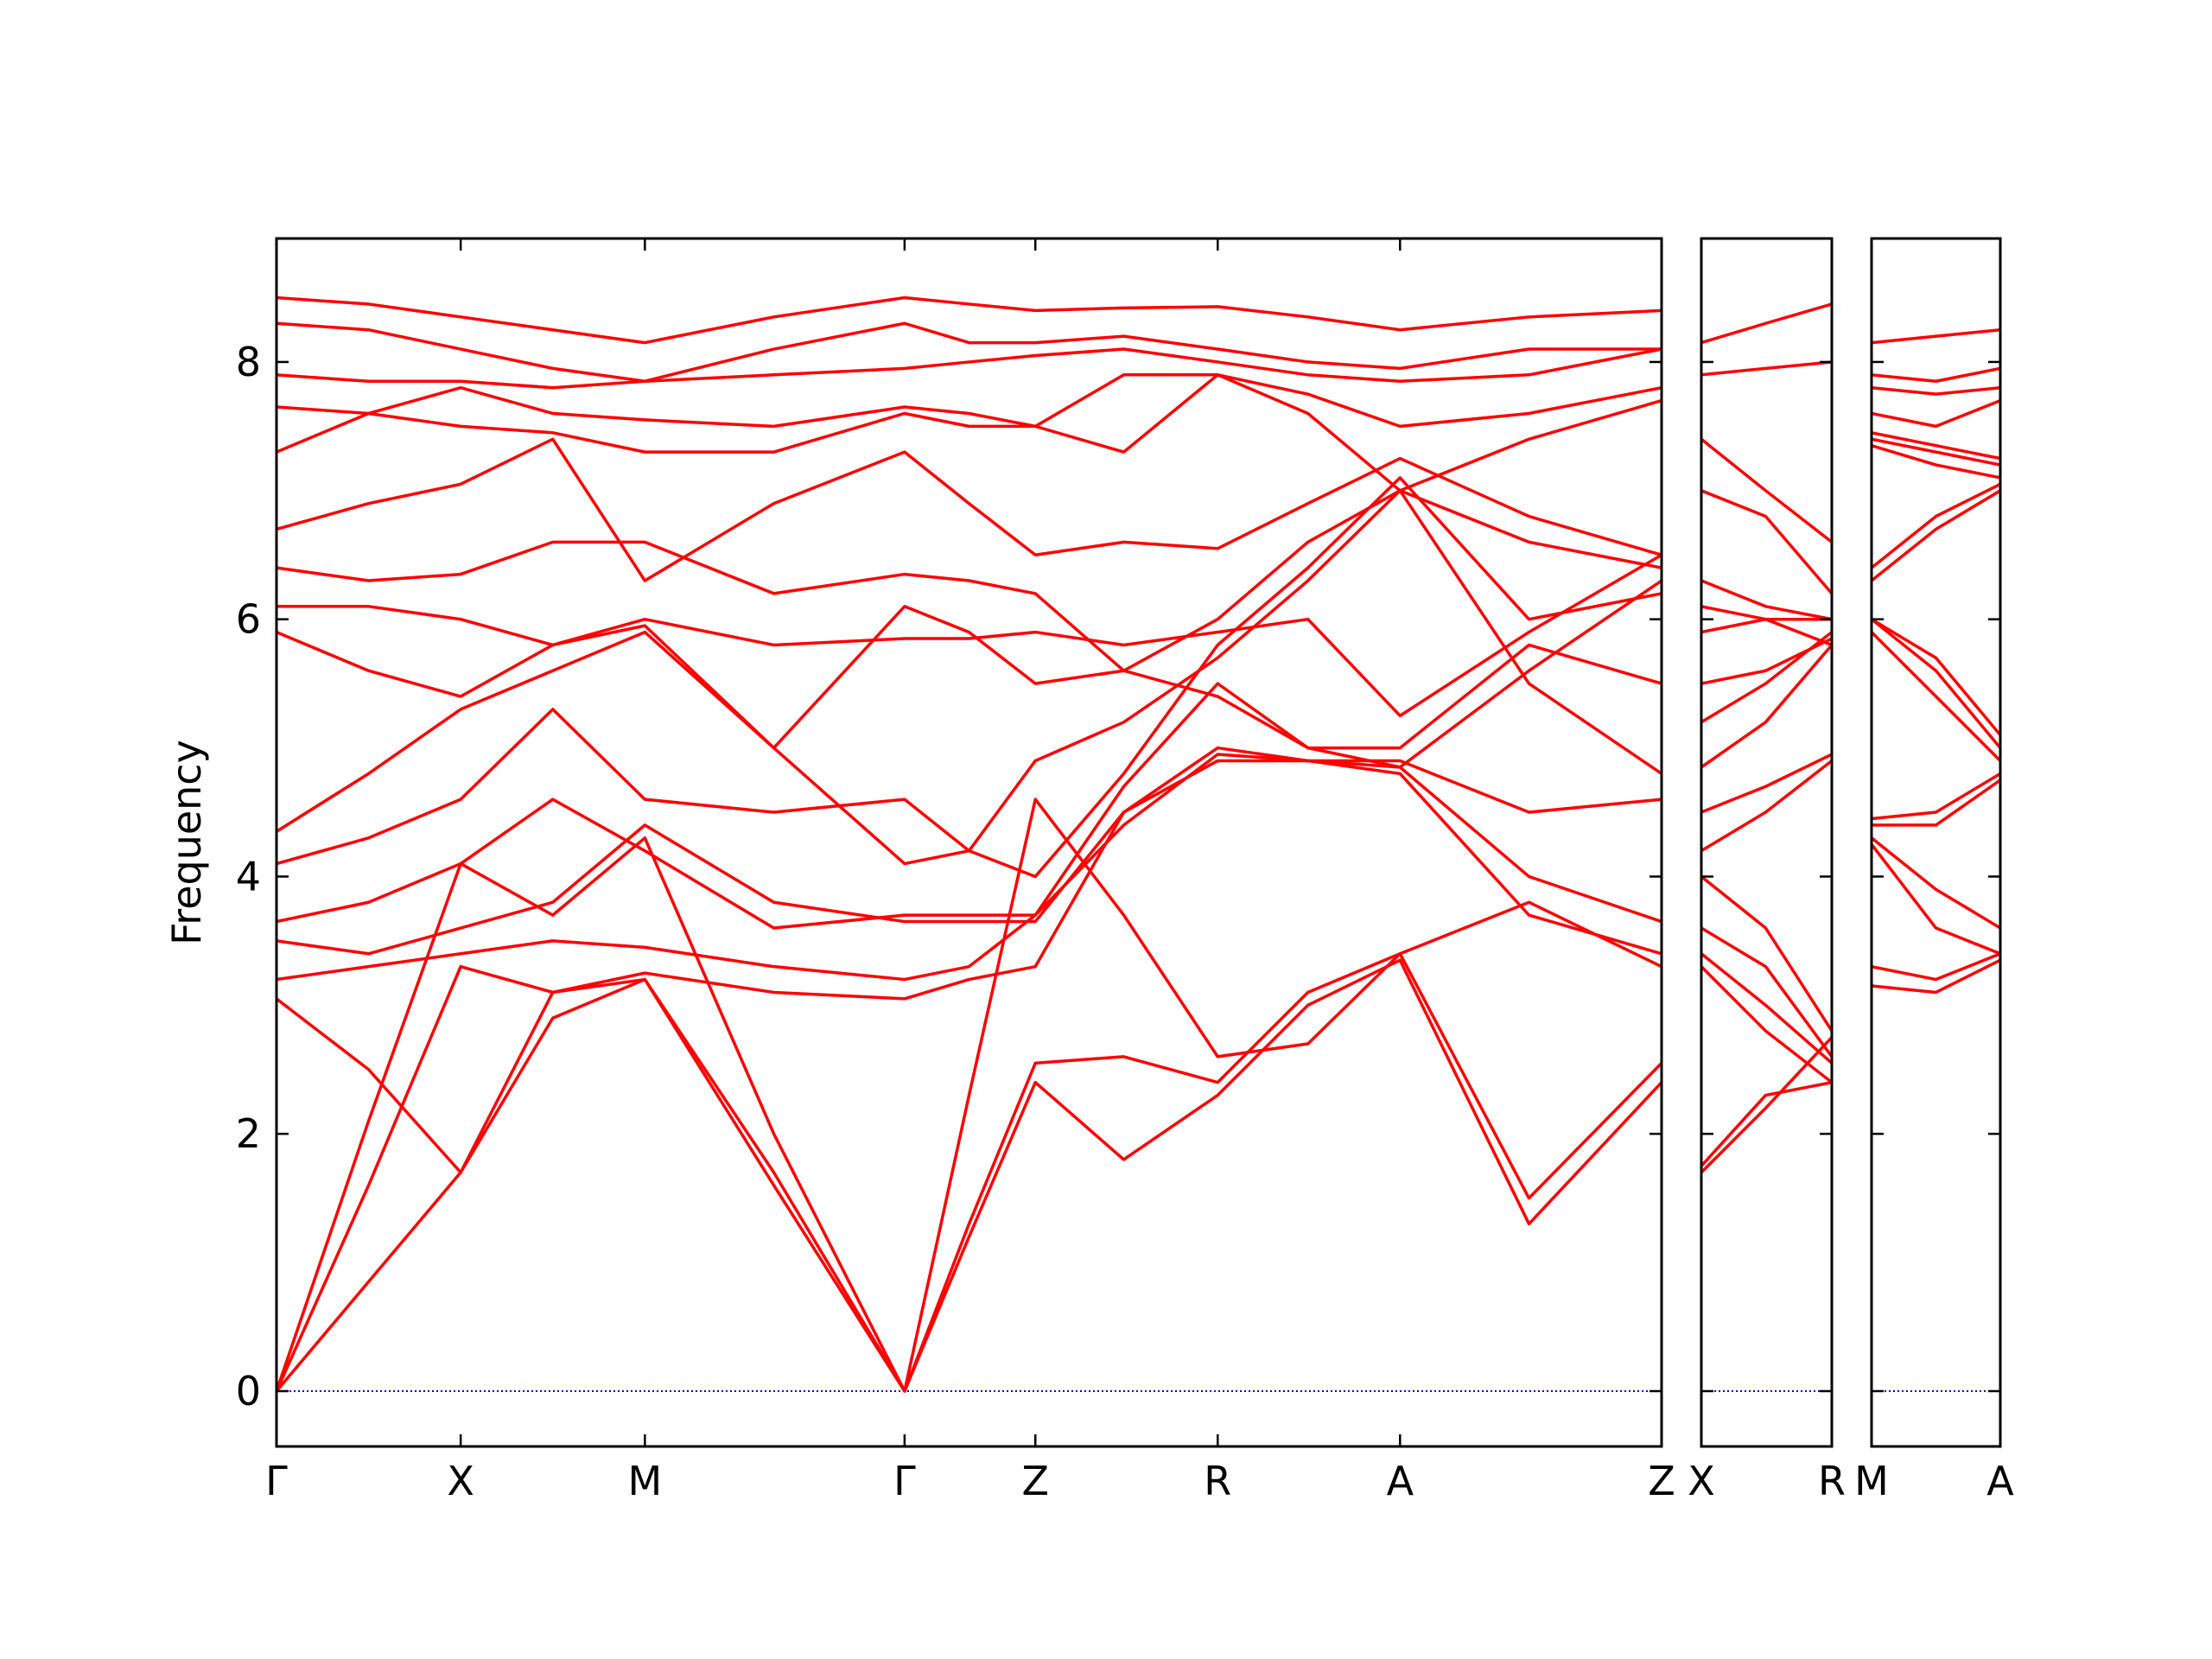 The width and height of the screenshot is (2212, 1659). Describe the element at coordinates (248, 362) in the screenshot. I see `y-tick-label: 8` at that location.